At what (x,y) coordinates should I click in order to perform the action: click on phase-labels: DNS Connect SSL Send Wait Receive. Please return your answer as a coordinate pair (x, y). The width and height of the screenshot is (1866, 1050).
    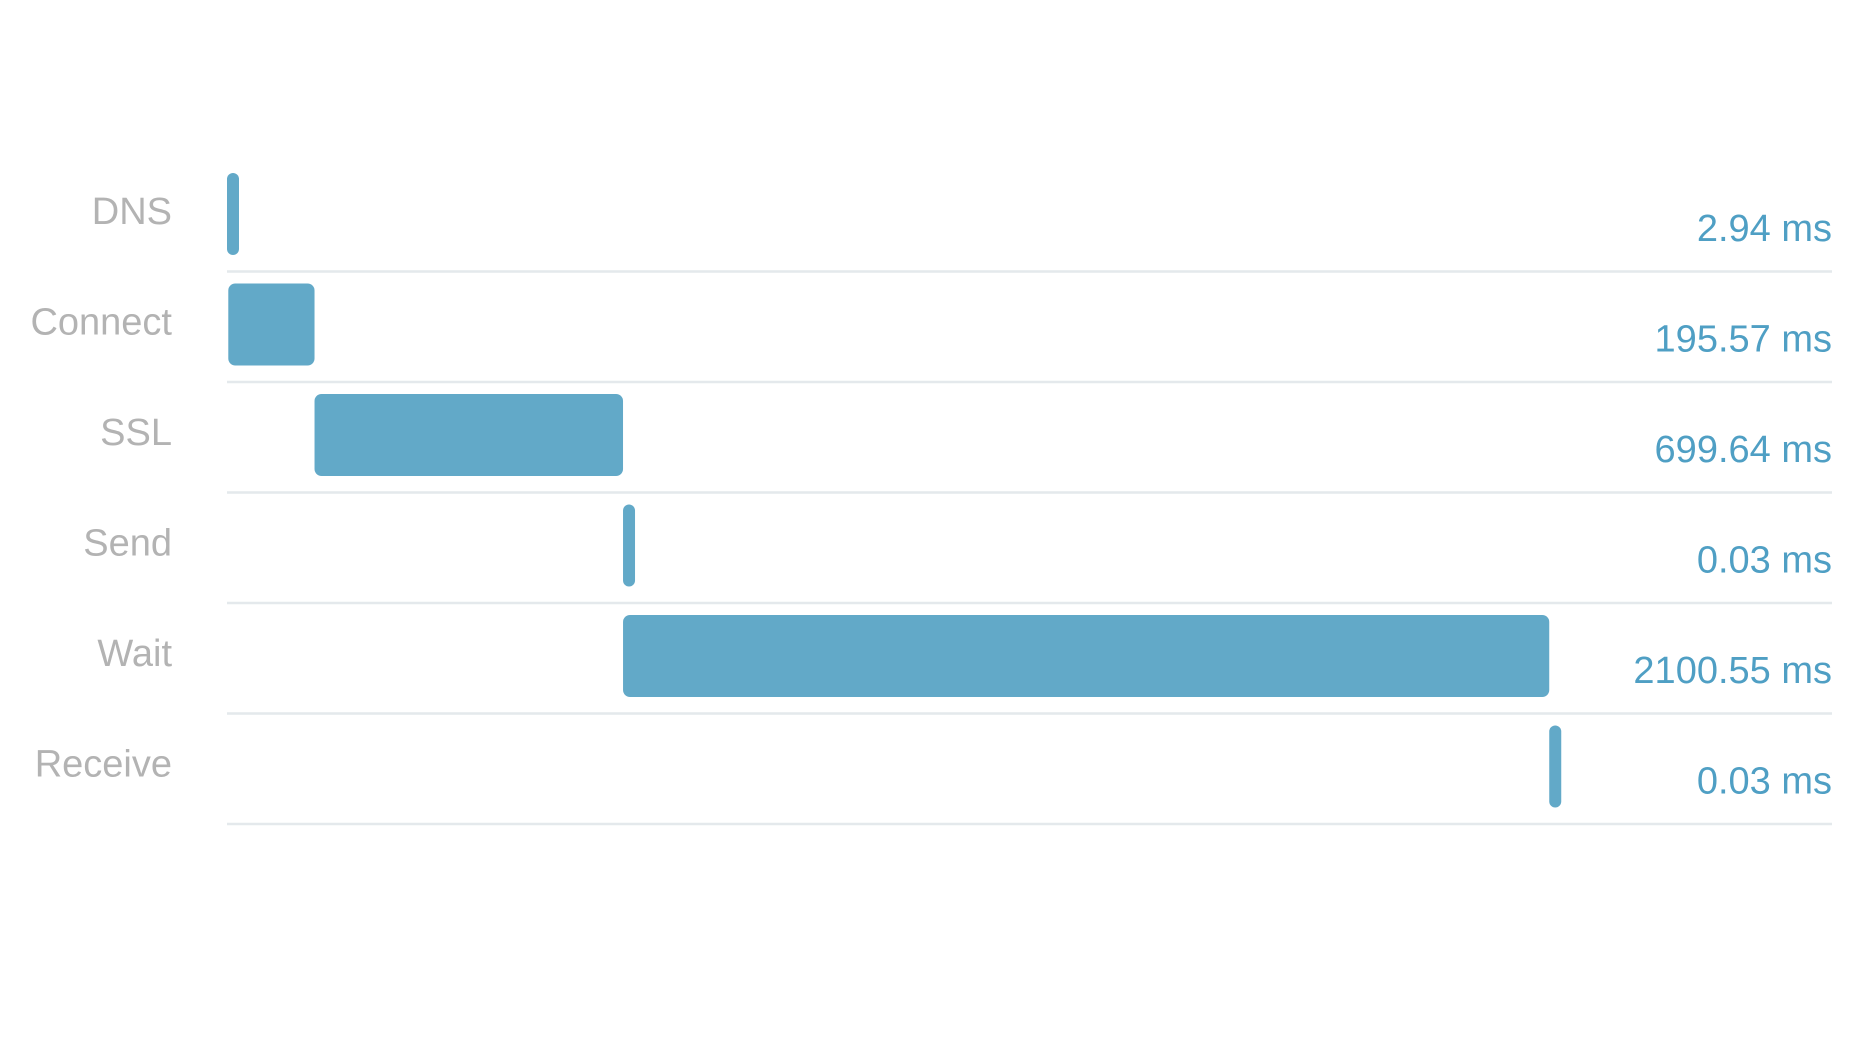
    Looking at the image, I should click on (101, 488).